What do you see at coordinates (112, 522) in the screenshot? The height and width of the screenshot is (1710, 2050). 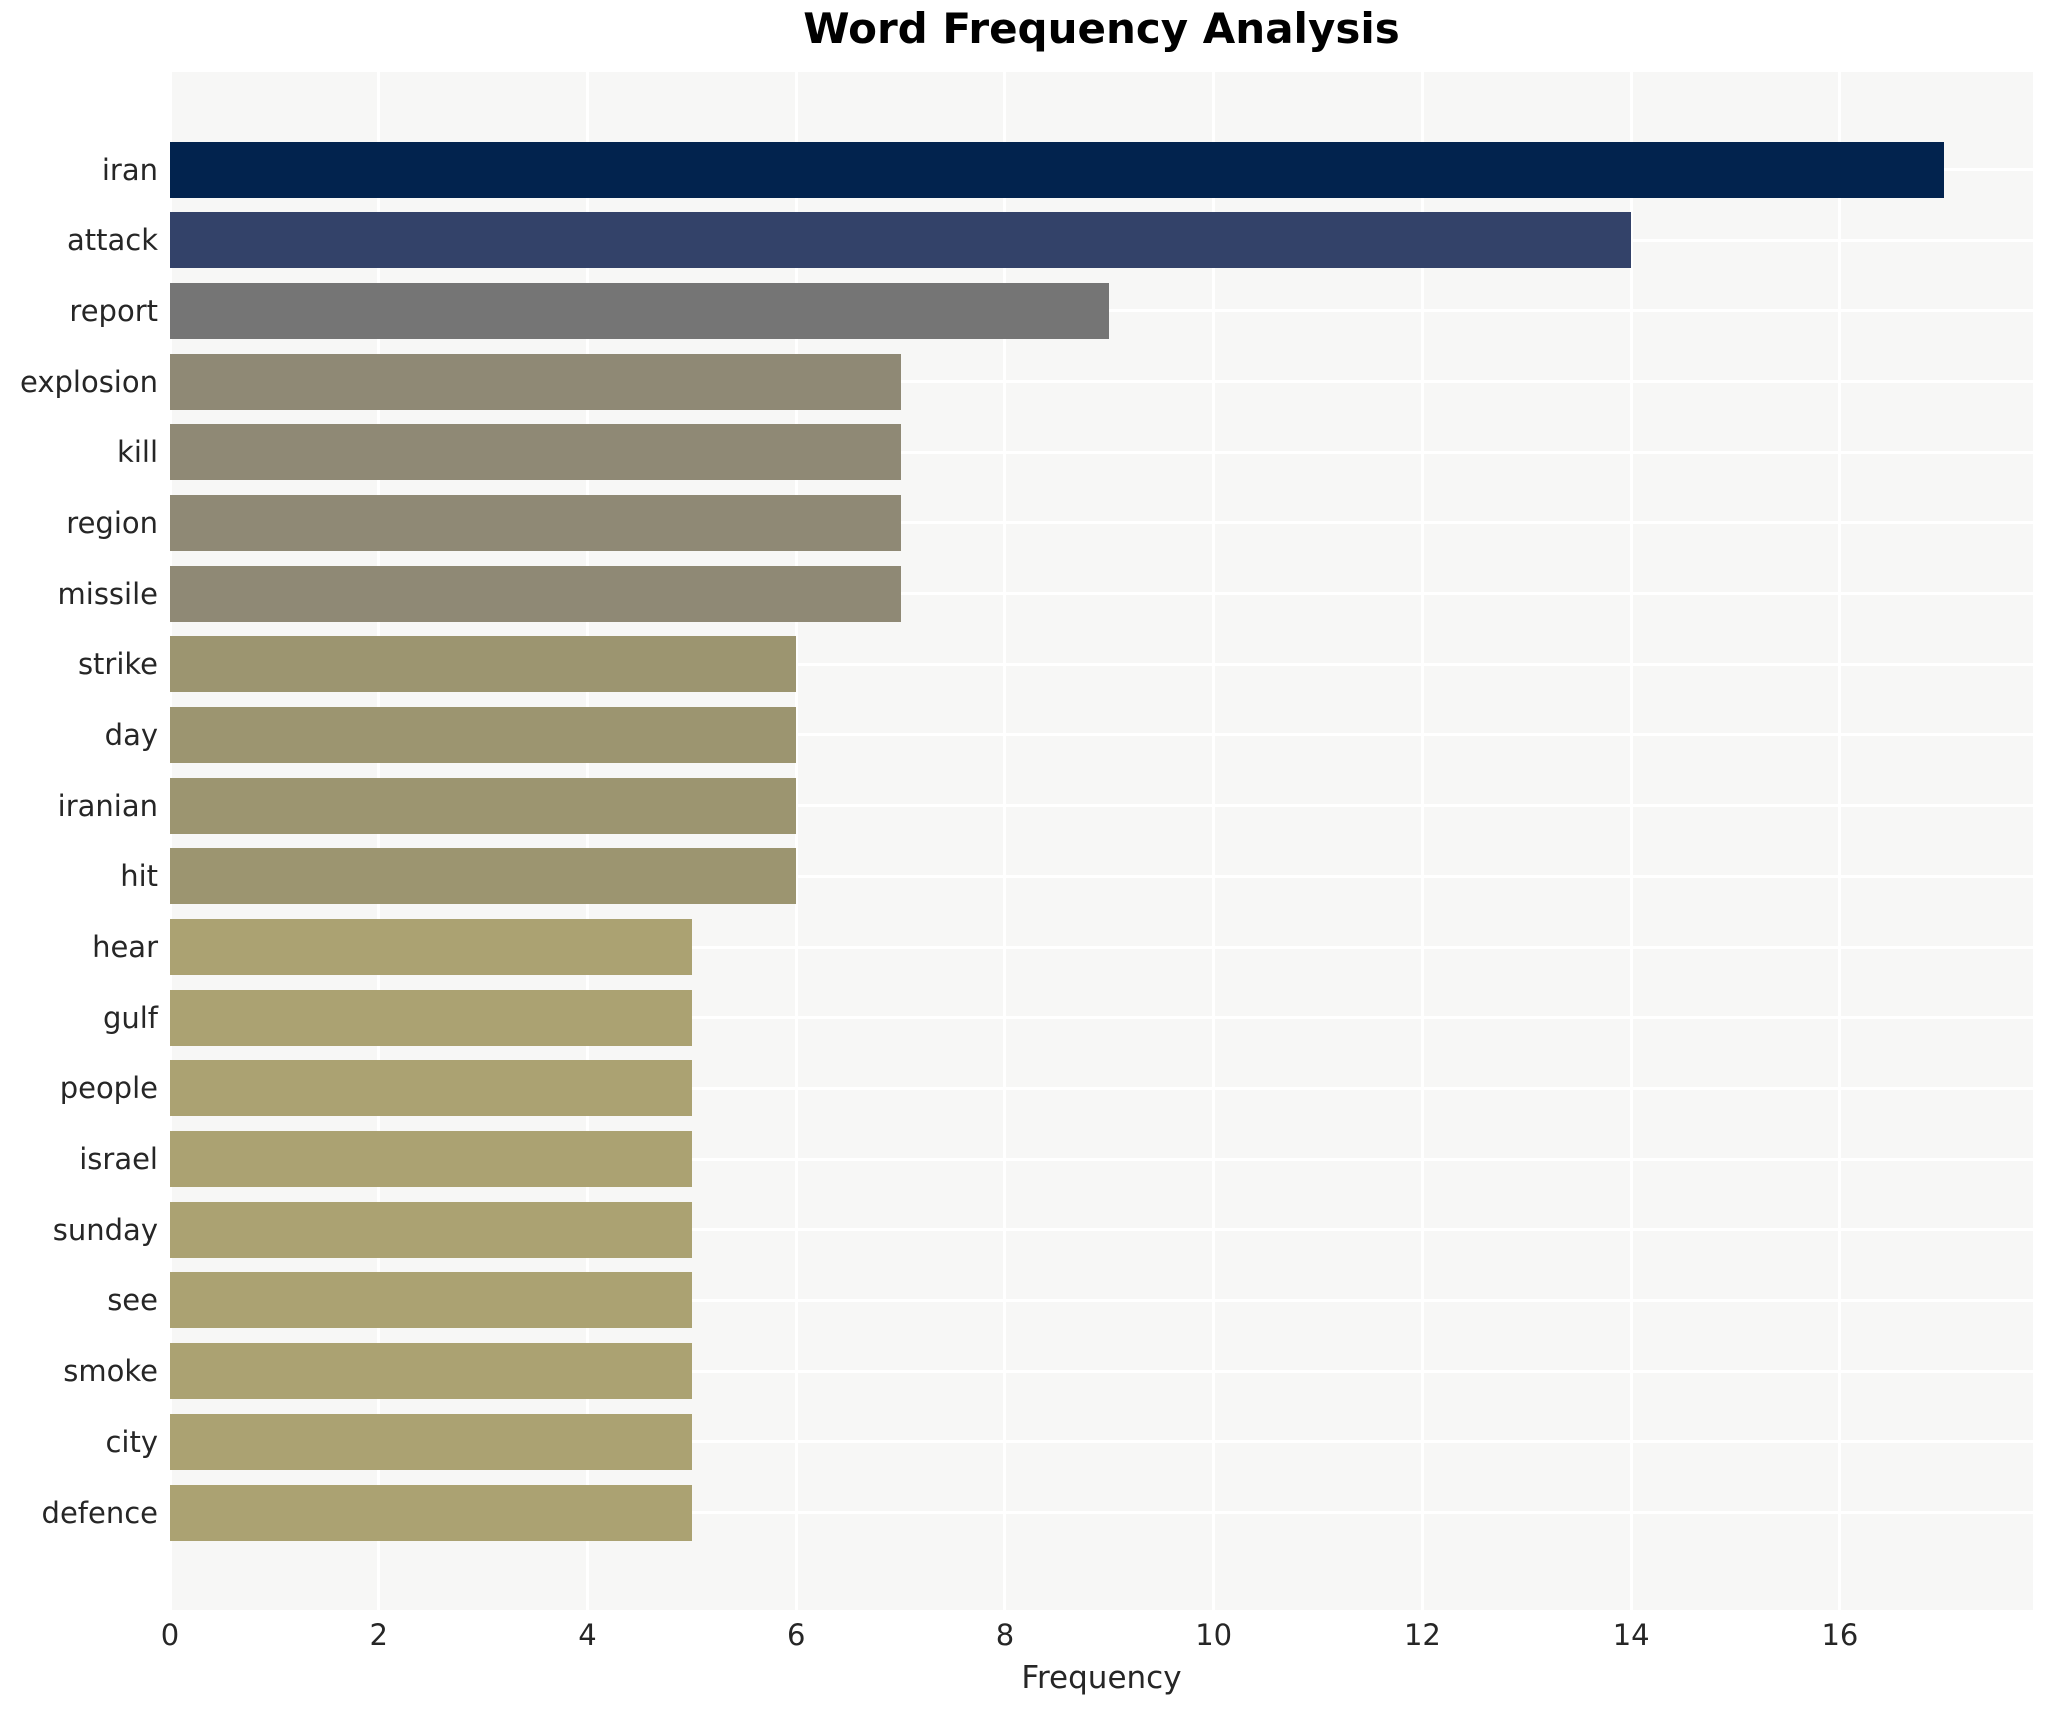 I see `y-tick-label-region: region` at bounding box center [112, 522].